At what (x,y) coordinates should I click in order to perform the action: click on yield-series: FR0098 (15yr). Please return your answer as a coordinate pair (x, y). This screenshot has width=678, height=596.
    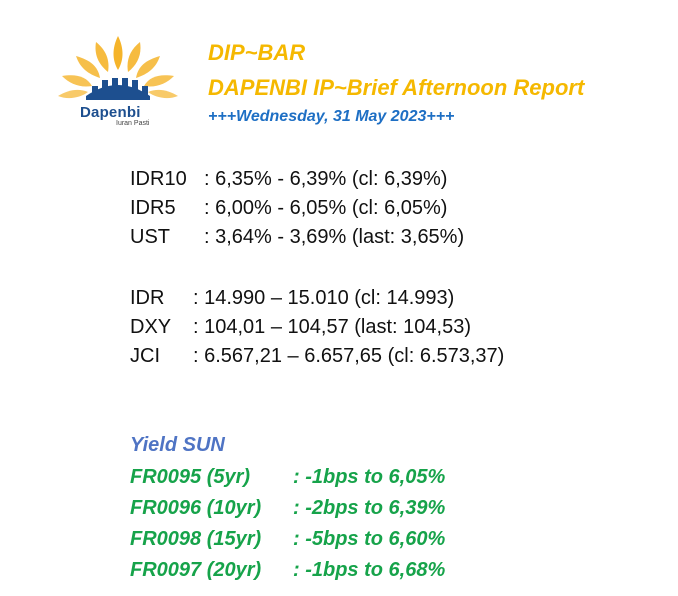
    Looking at the image, I should click on (196, 539).